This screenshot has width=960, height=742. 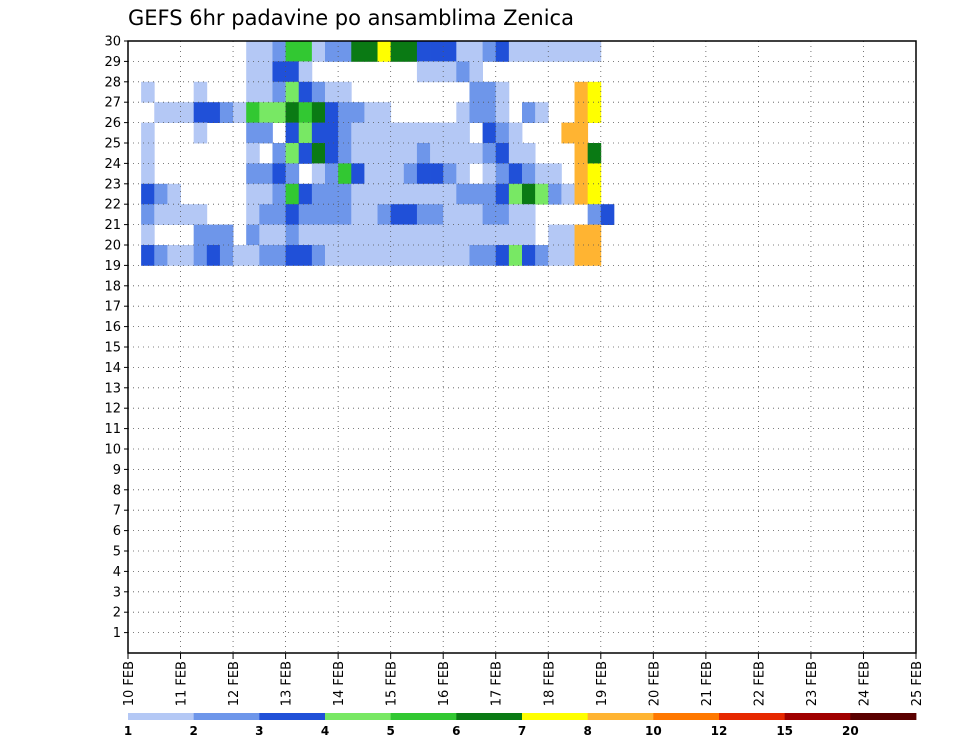 I want to click on legend-label: 4, so click(x=325, y=731).